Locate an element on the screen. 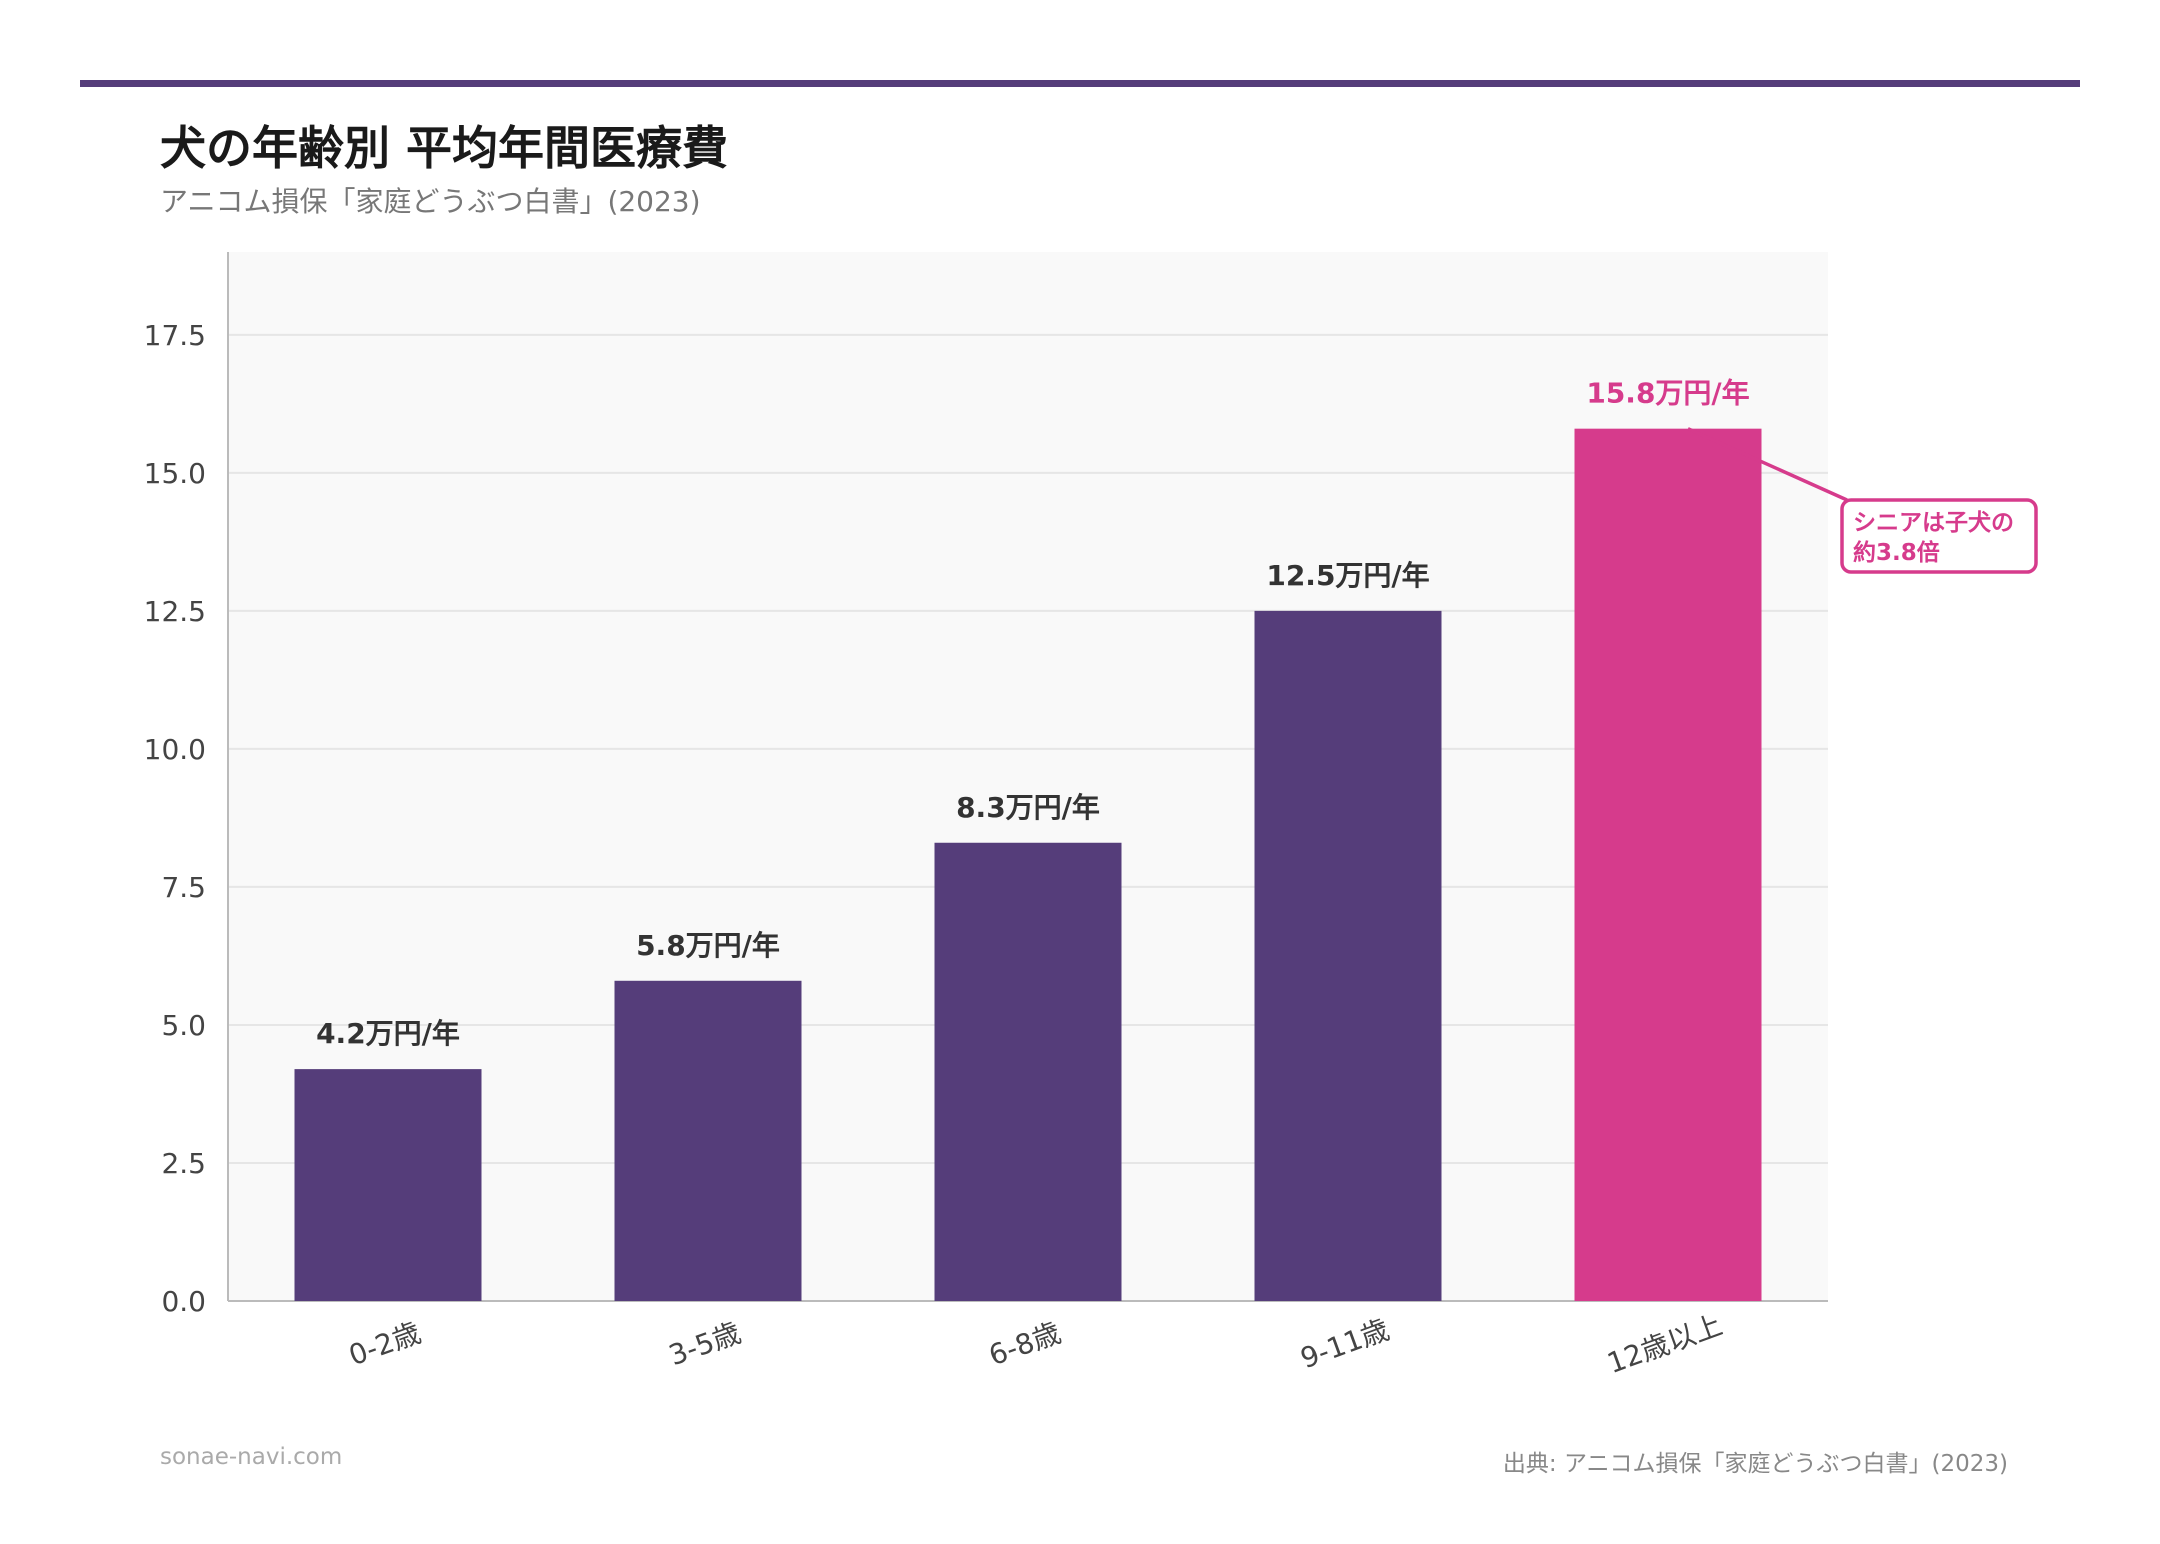  footer-source: 出典: アニコム損保「家庭どうぶつ白書」(2023) is located at coordinates (1755, 1464).